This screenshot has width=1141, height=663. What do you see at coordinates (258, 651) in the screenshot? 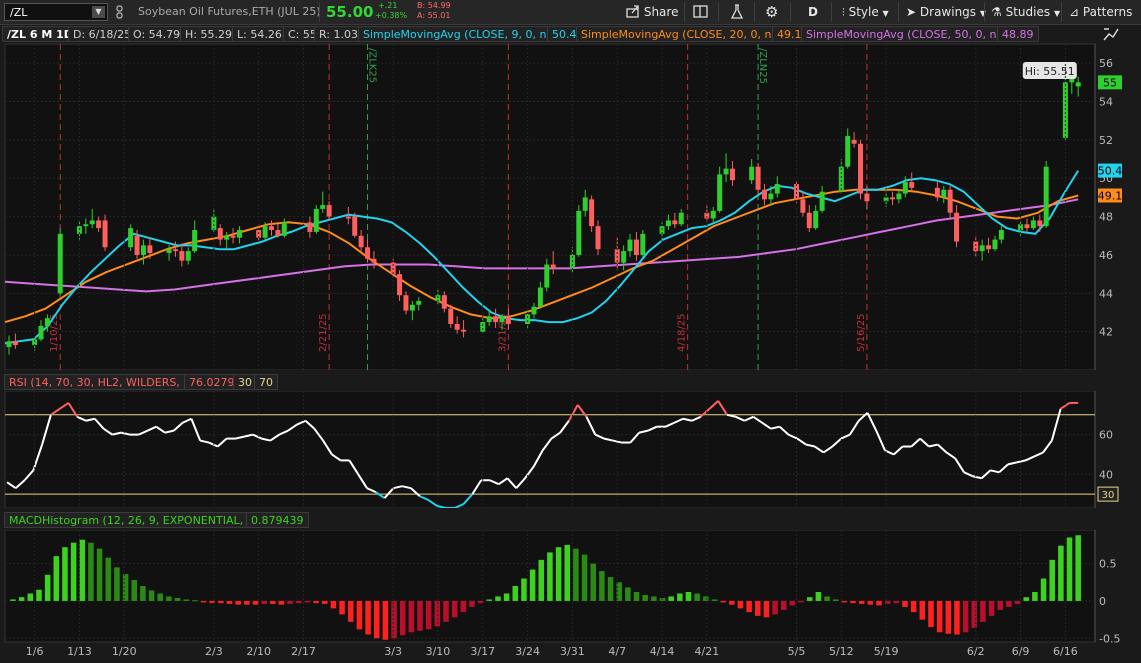
I see `x-tick-label: 2/10` at bounding box center [258, 651].